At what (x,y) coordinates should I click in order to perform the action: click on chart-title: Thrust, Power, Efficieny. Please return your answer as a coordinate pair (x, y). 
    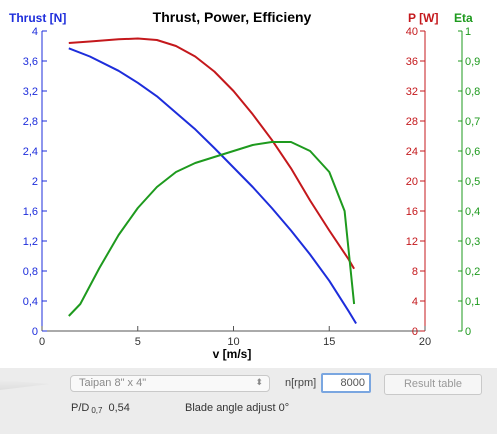
    Looking at the image, I should click on (232, 17).